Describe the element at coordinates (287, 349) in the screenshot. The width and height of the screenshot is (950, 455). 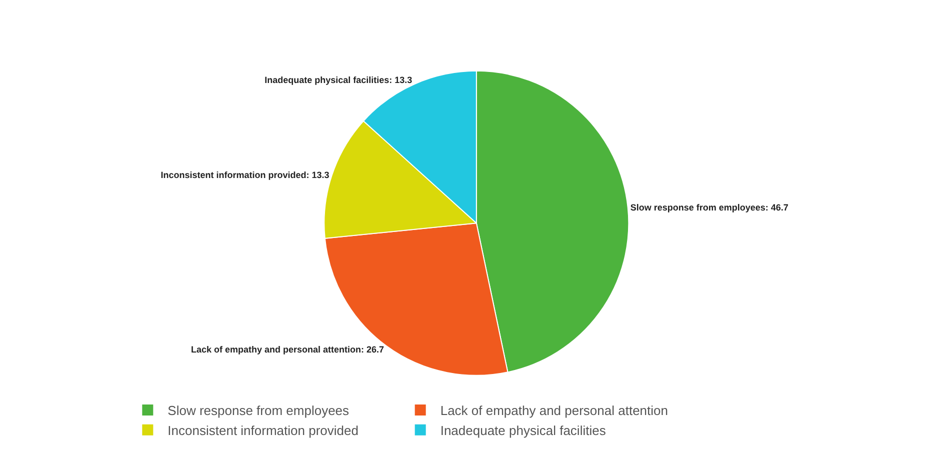
I see `data-label: Lack of empathy and personal attention: 26.7` at that location.